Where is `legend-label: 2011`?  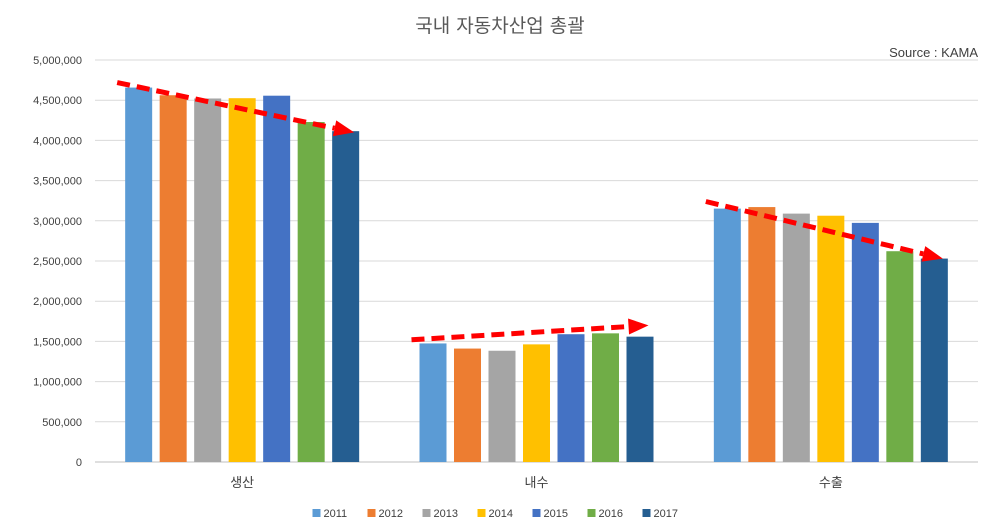
legend-label: 2011 is located at coordinates (336, 514).